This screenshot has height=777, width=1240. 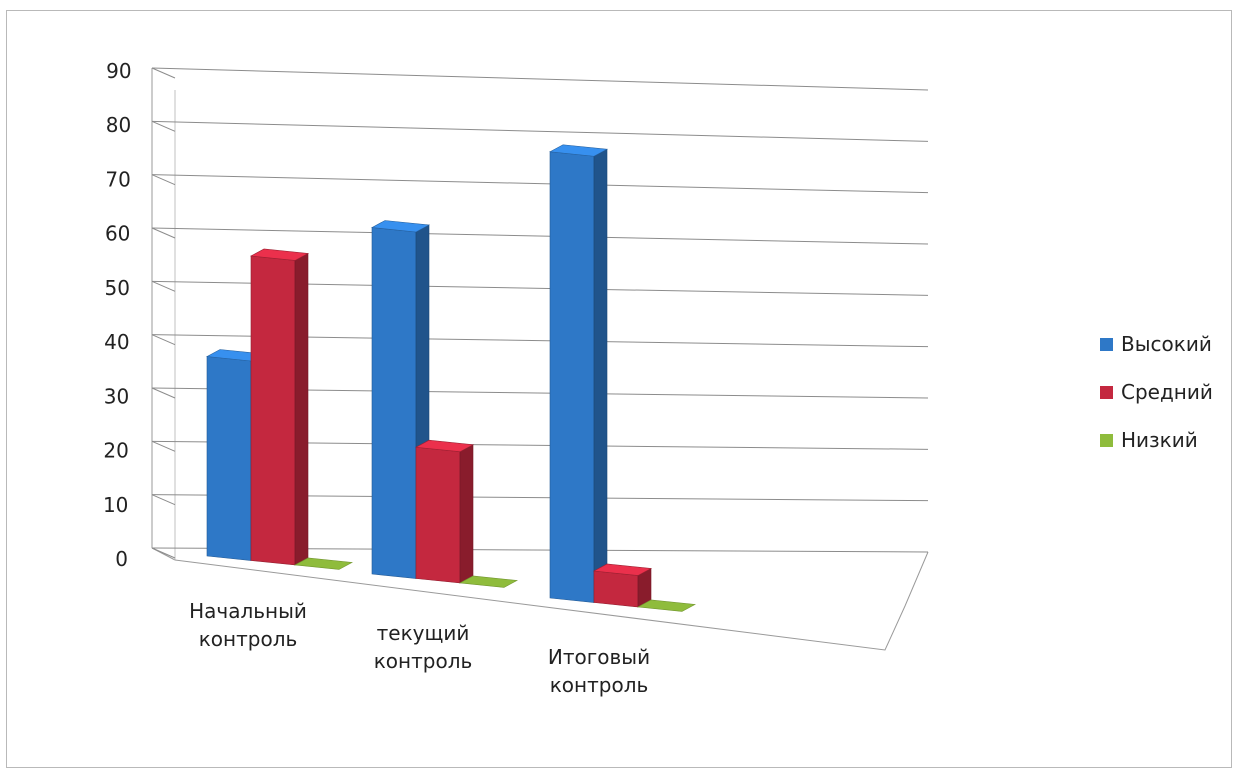 I want to click on bar-низкий-1, so click(x=323, y=563).